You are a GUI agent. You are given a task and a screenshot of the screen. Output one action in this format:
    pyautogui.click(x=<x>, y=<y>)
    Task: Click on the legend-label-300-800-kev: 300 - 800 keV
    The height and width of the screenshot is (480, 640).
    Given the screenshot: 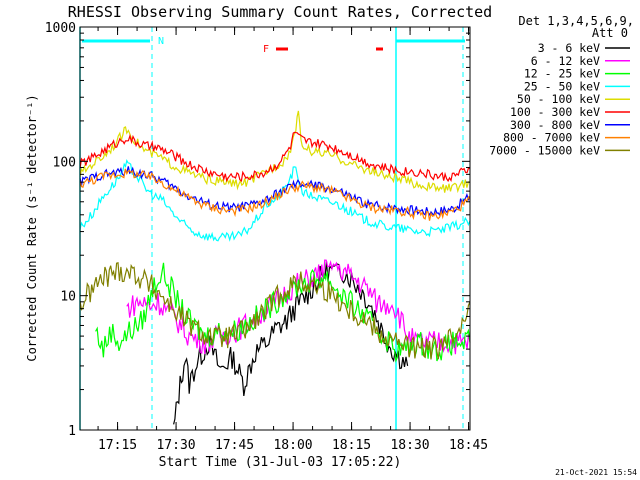 What is the action you would take?
    pyautogui.click(x=555, y=125)
    